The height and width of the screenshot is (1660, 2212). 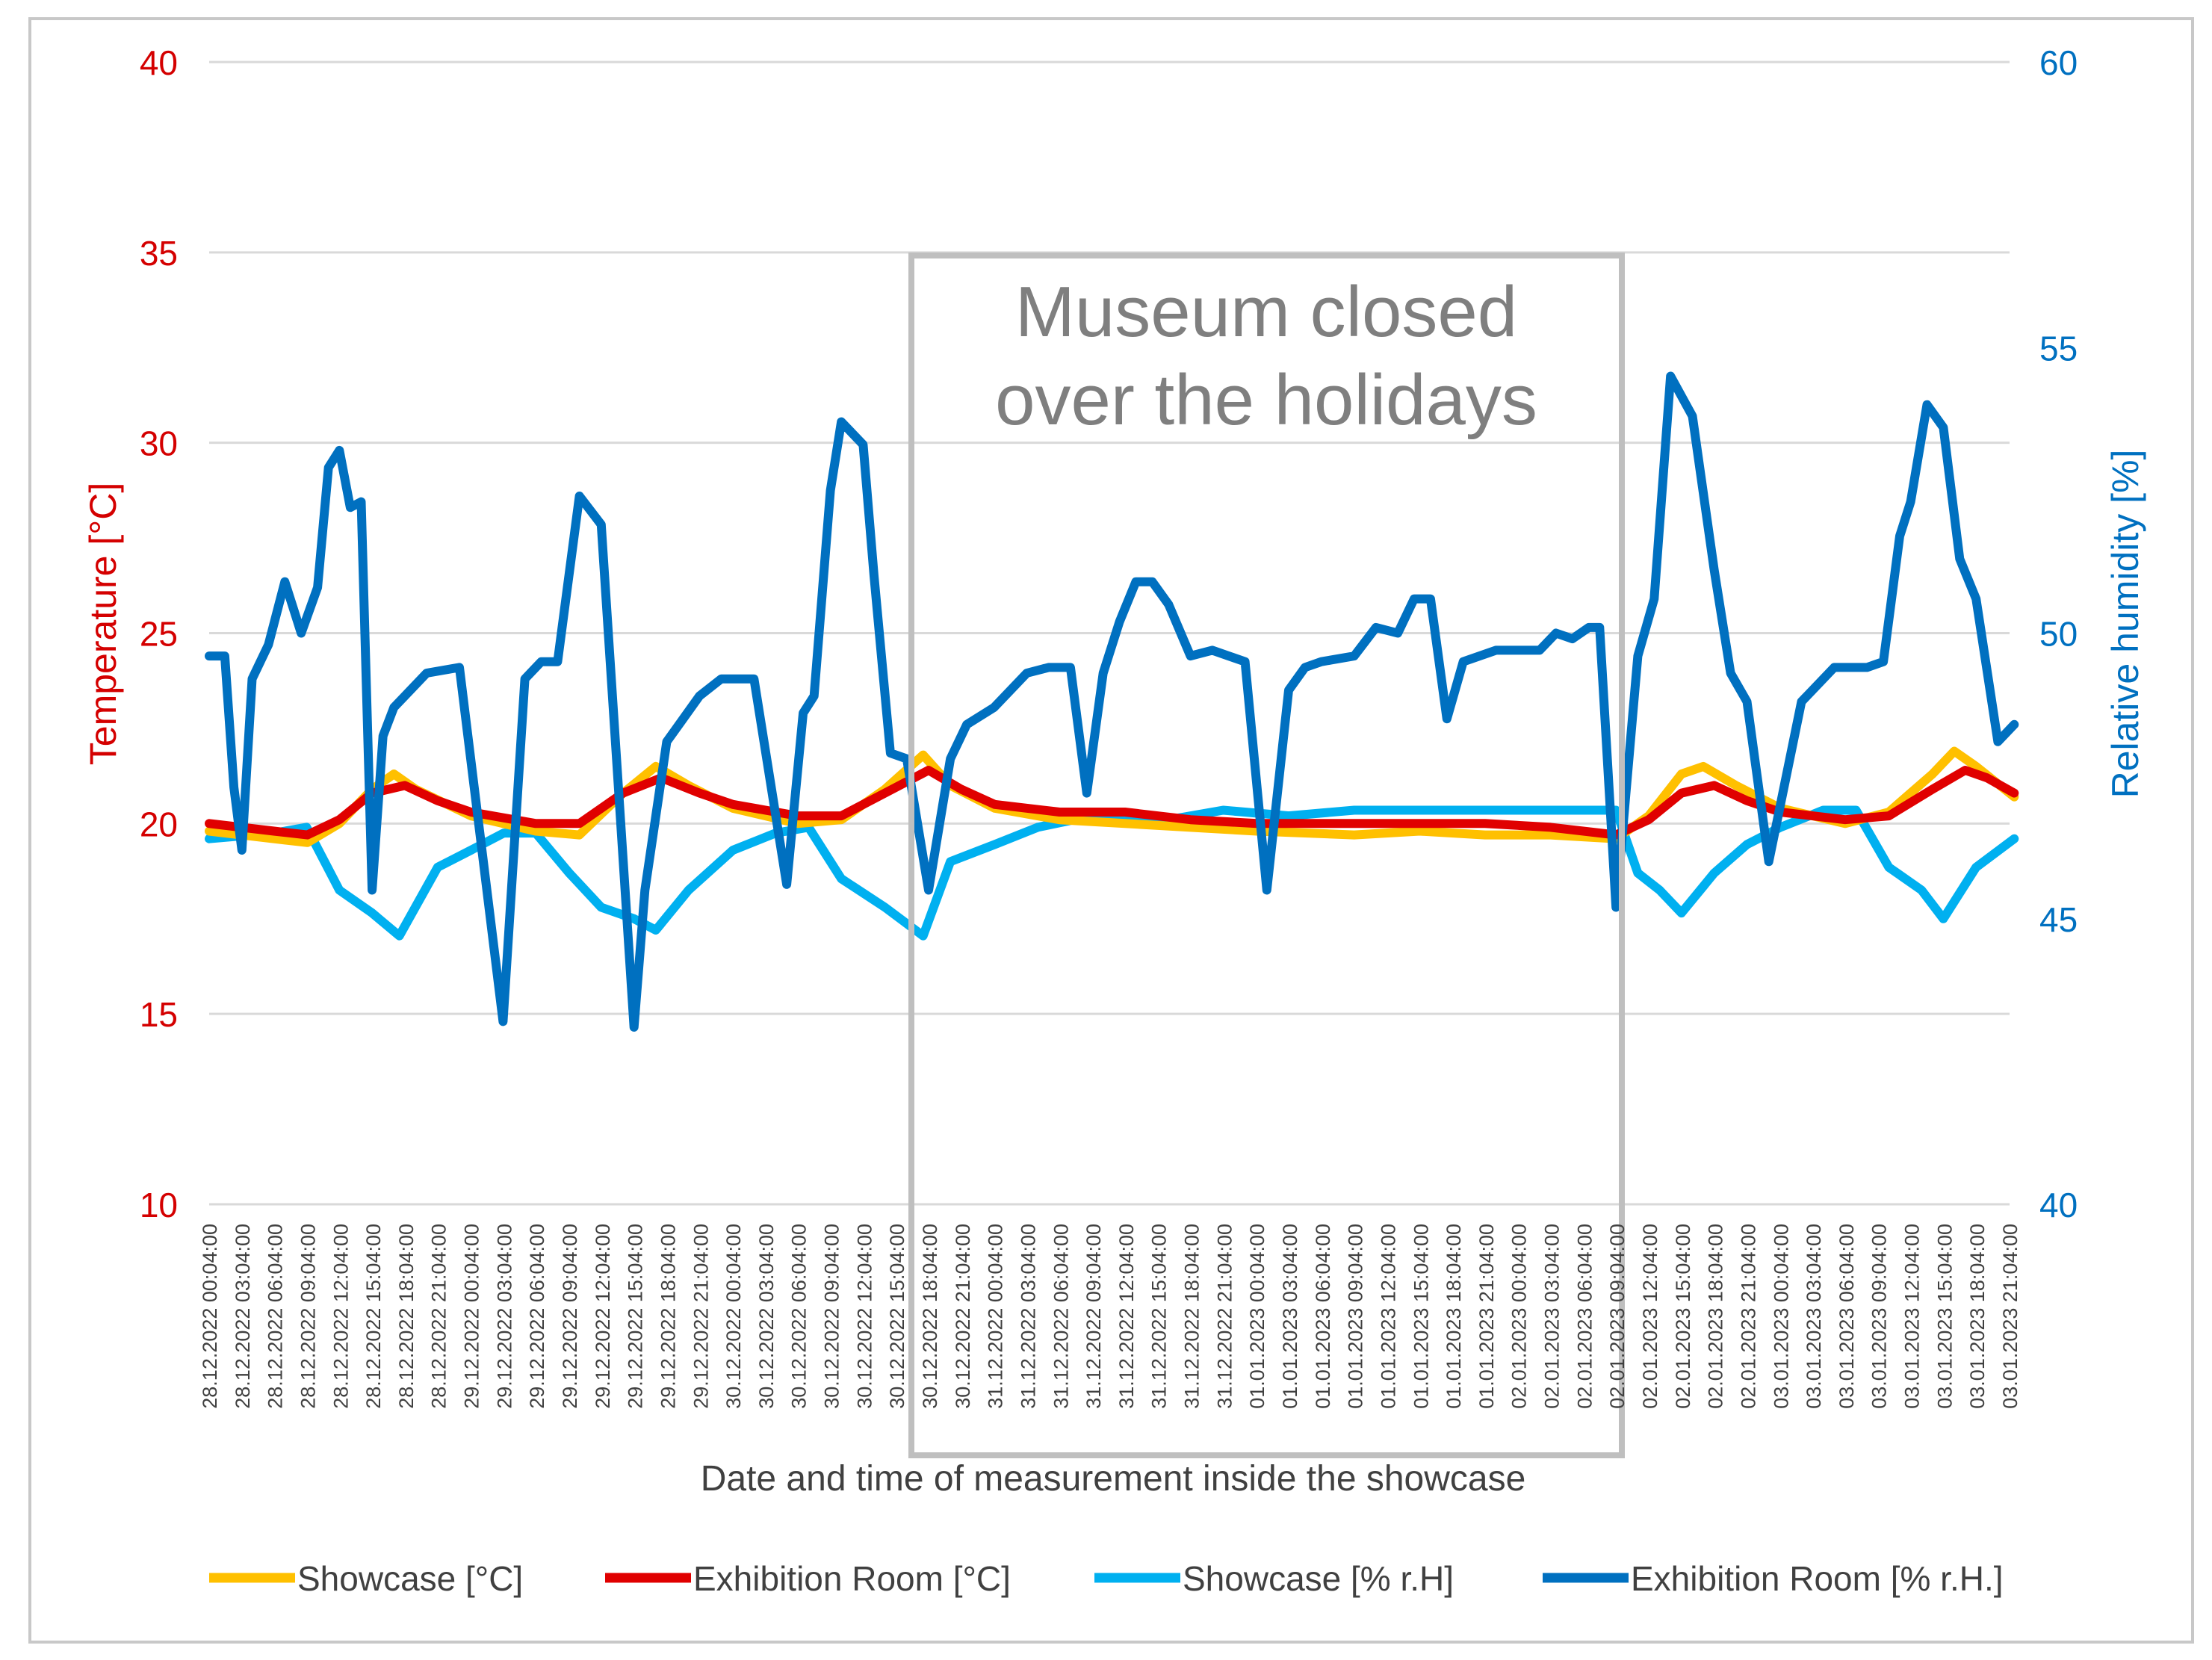 What do you see at coordinates (410, 1578) in the screenshot?
I see `legend-label-0: Showcase [°C]` at bounding box center [410, 1578].